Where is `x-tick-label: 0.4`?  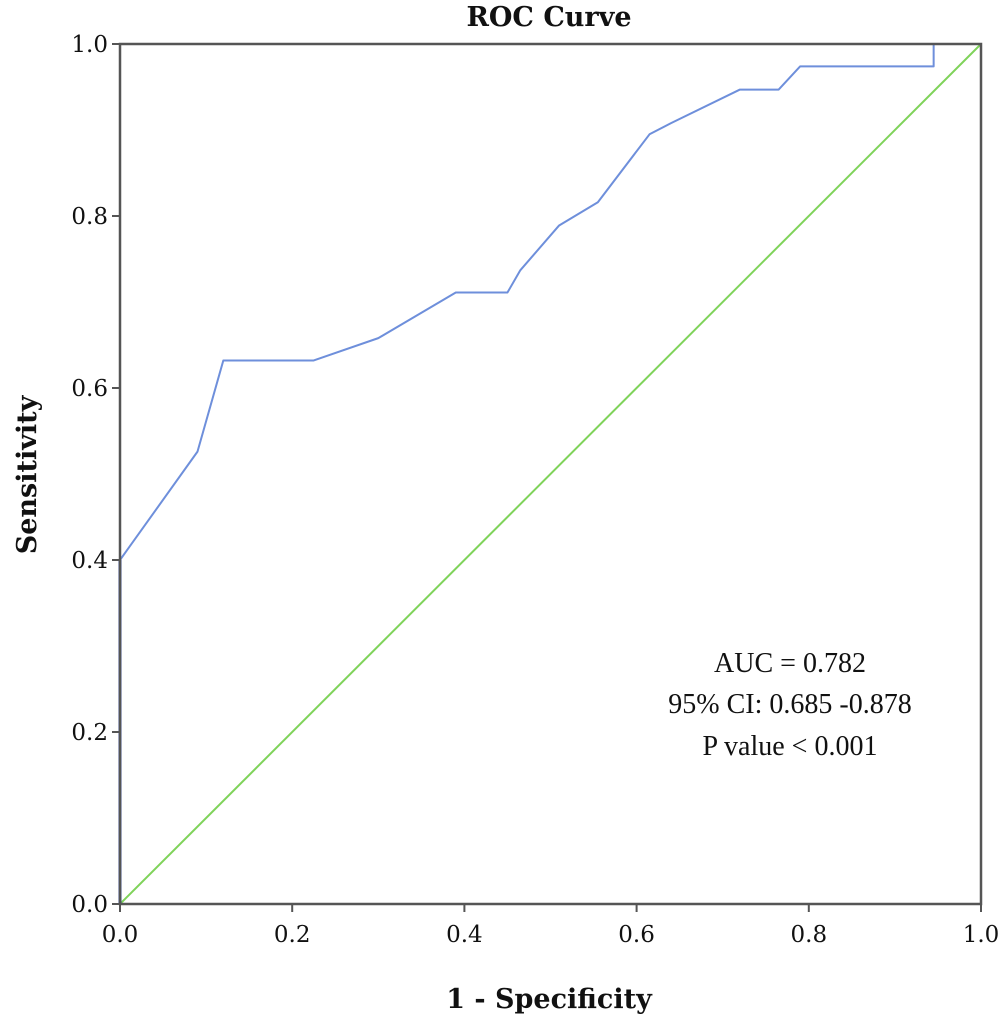
x-tick-label: 0.4 is located at coordinates (464, 935).